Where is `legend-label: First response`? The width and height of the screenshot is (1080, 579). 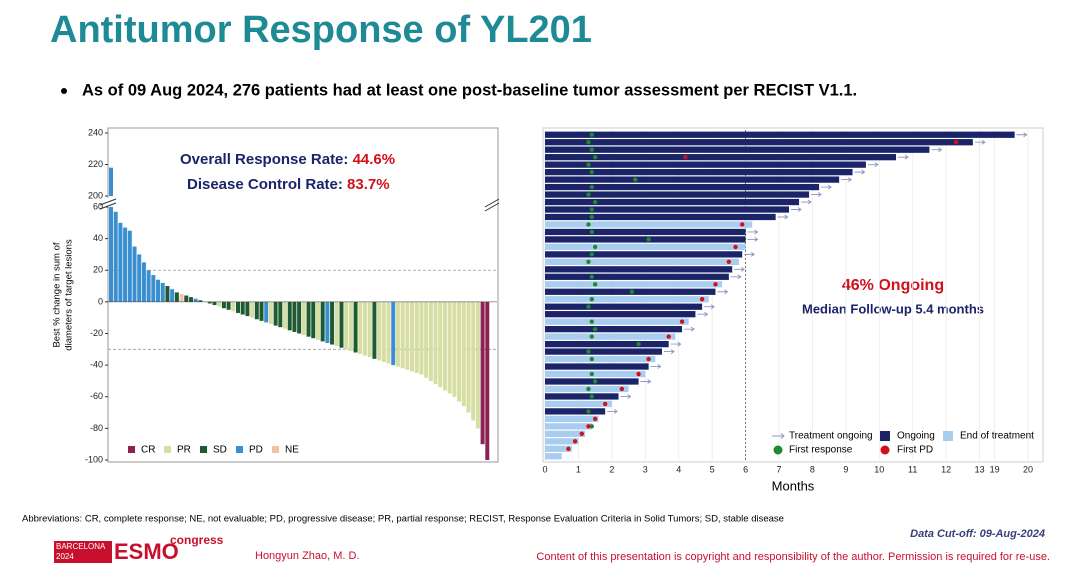 legend-label: First response is located at coordinates (821, 450).